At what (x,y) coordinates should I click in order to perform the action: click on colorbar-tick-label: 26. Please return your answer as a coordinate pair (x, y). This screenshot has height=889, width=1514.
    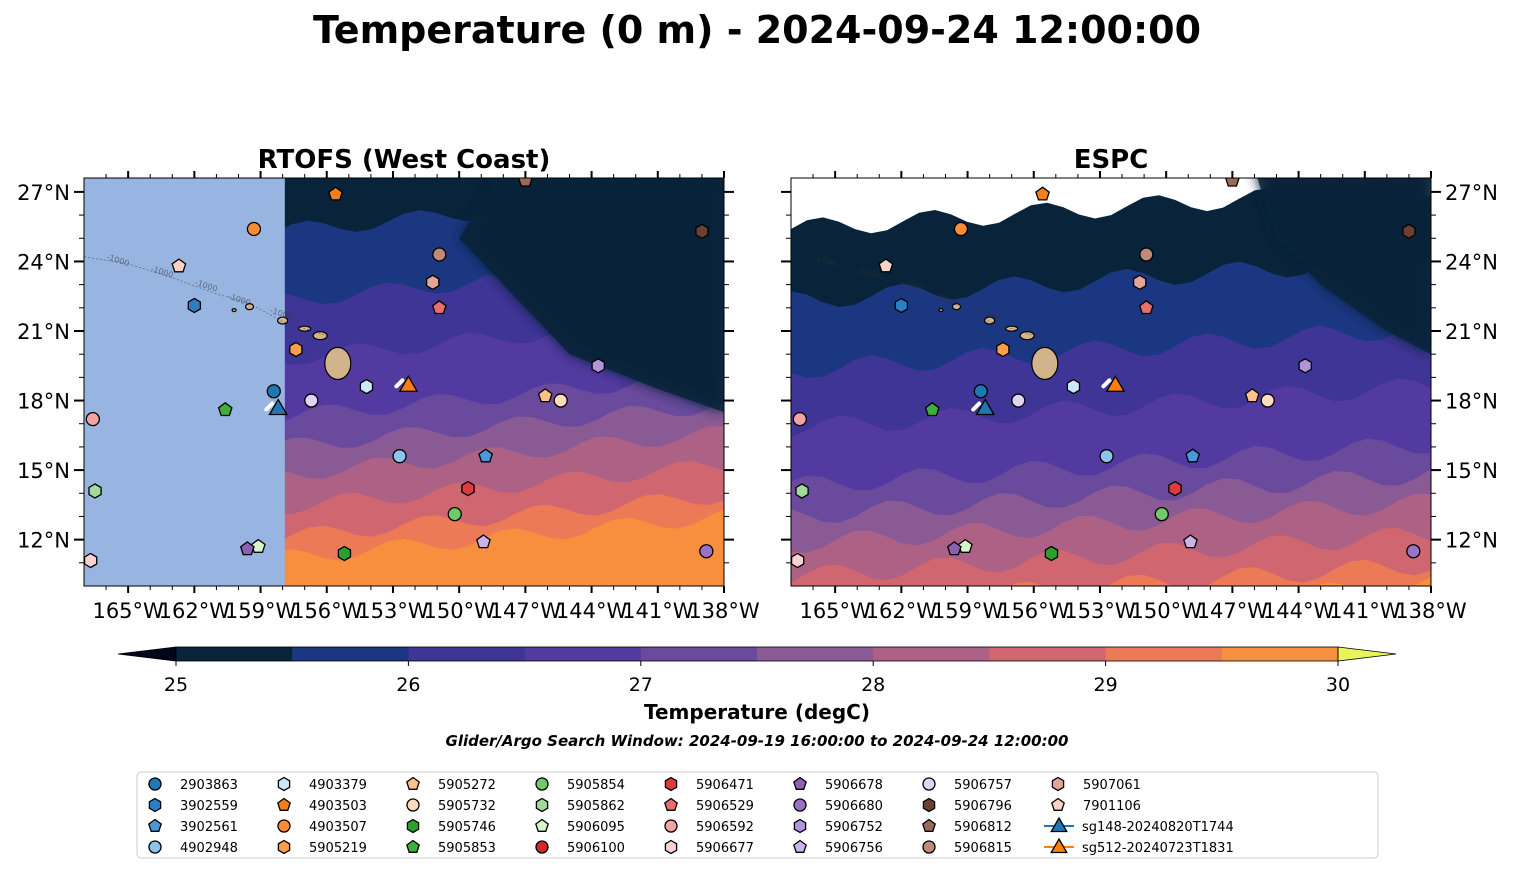
    Looking at the image, I should click on (408, 685).